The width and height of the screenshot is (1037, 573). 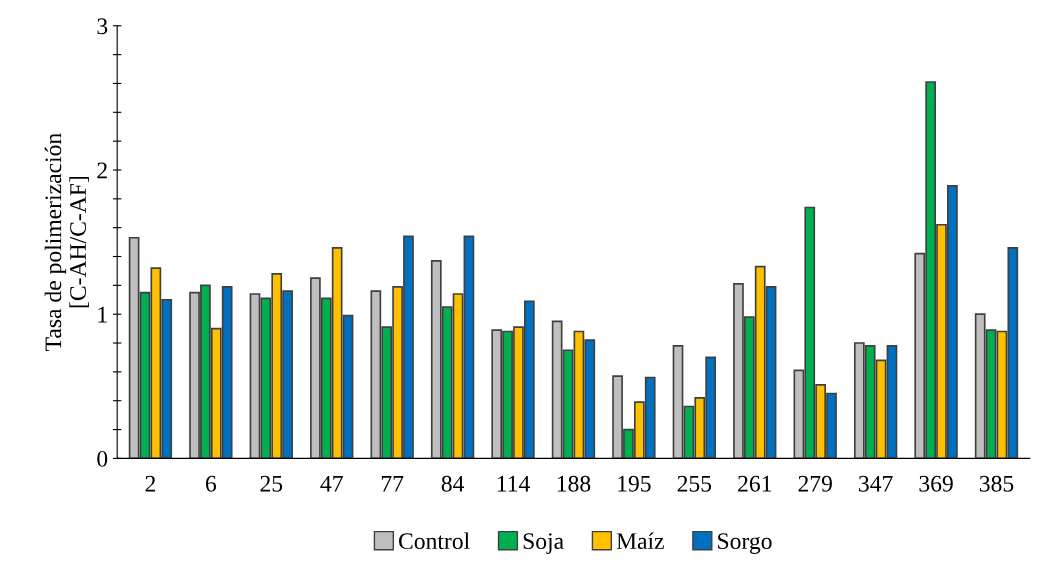 What do you see at coordinates (102, 458) in the screenshot?
I see `y-tick-label: 0` at bounding box center [102, 458].